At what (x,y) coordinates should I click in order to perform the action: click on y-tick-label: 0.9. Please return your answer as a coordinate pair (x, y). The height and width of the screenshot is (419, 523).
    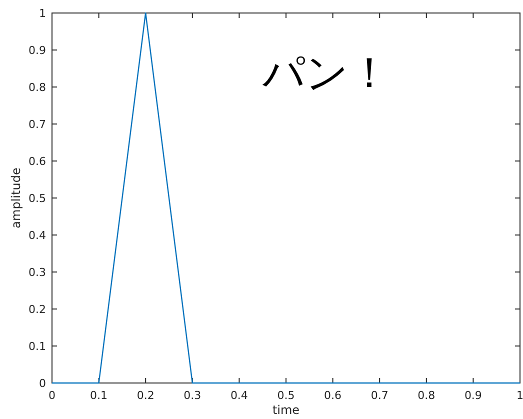
    Looking at the image, I should click on (37, 50).